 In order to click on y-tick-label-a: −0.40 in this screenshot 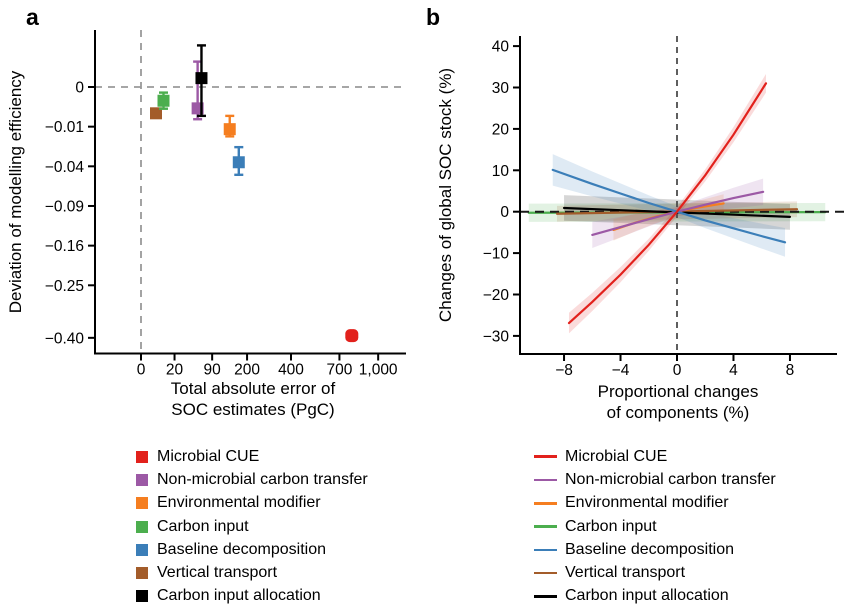, I will do `click(65, 338)`.